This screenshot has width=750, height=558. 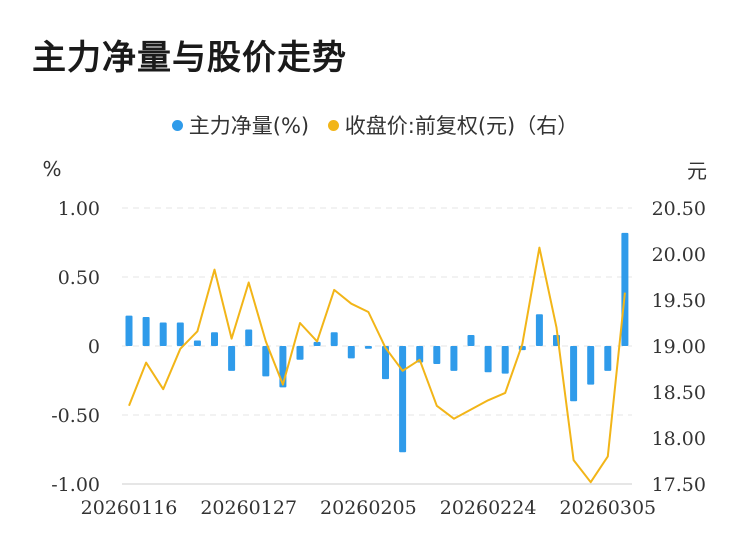 What do you see at coordinates (679, 301) in the screenshot?
I see `y-right-tick-label: 19.50` at bounding box center [679, 301].